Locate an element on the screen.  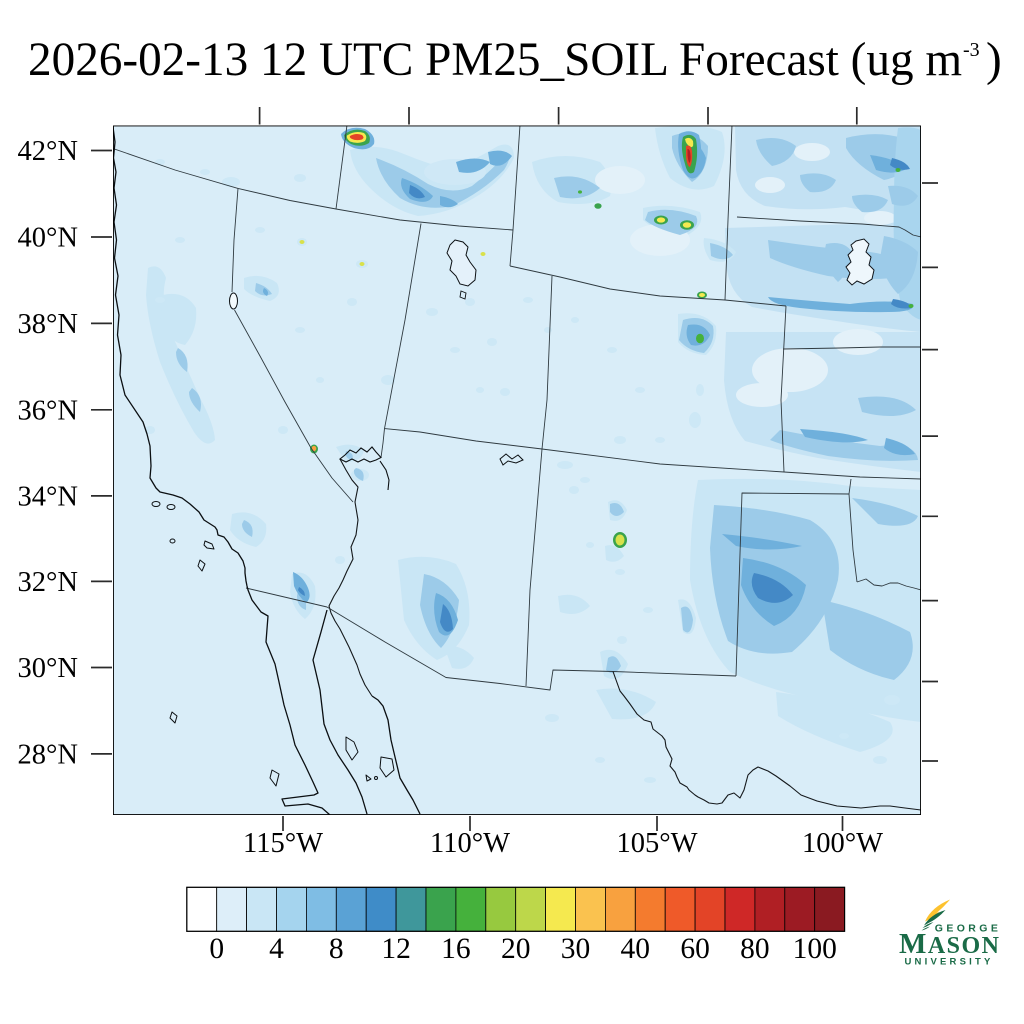
svg-text: 115°W is located at coordinates (283, 843).